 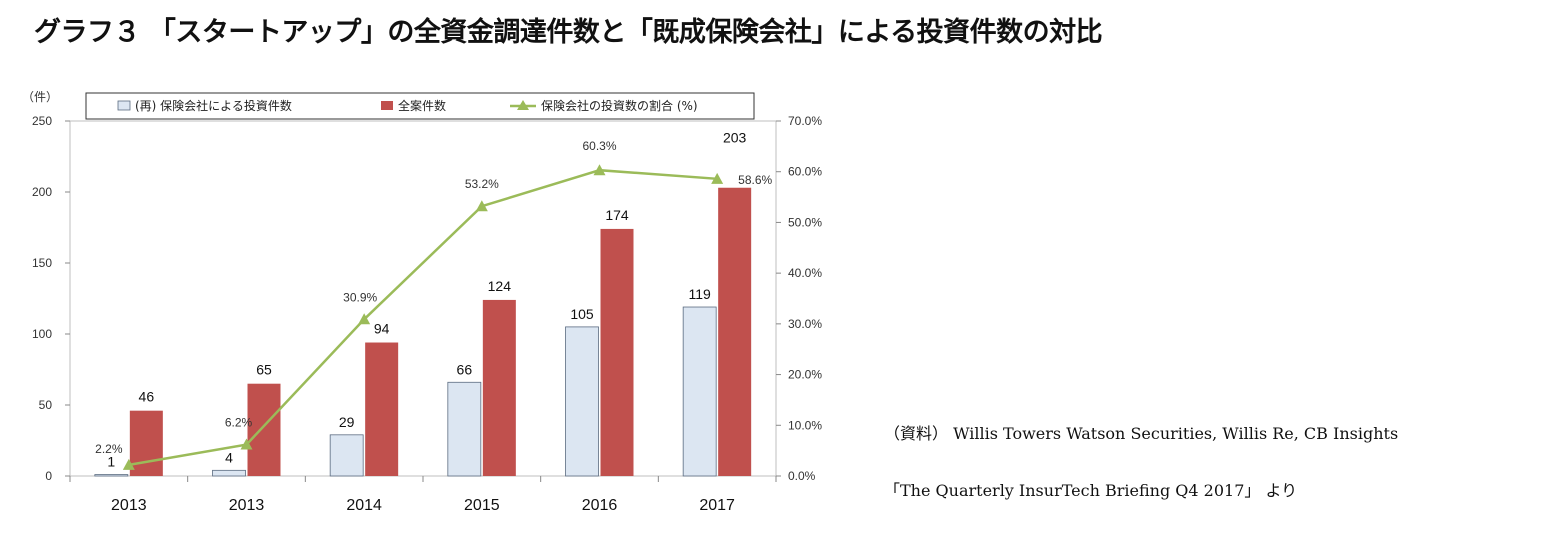 I want to click on bar-total-deals-label: 174, so click(x=617, y=215).